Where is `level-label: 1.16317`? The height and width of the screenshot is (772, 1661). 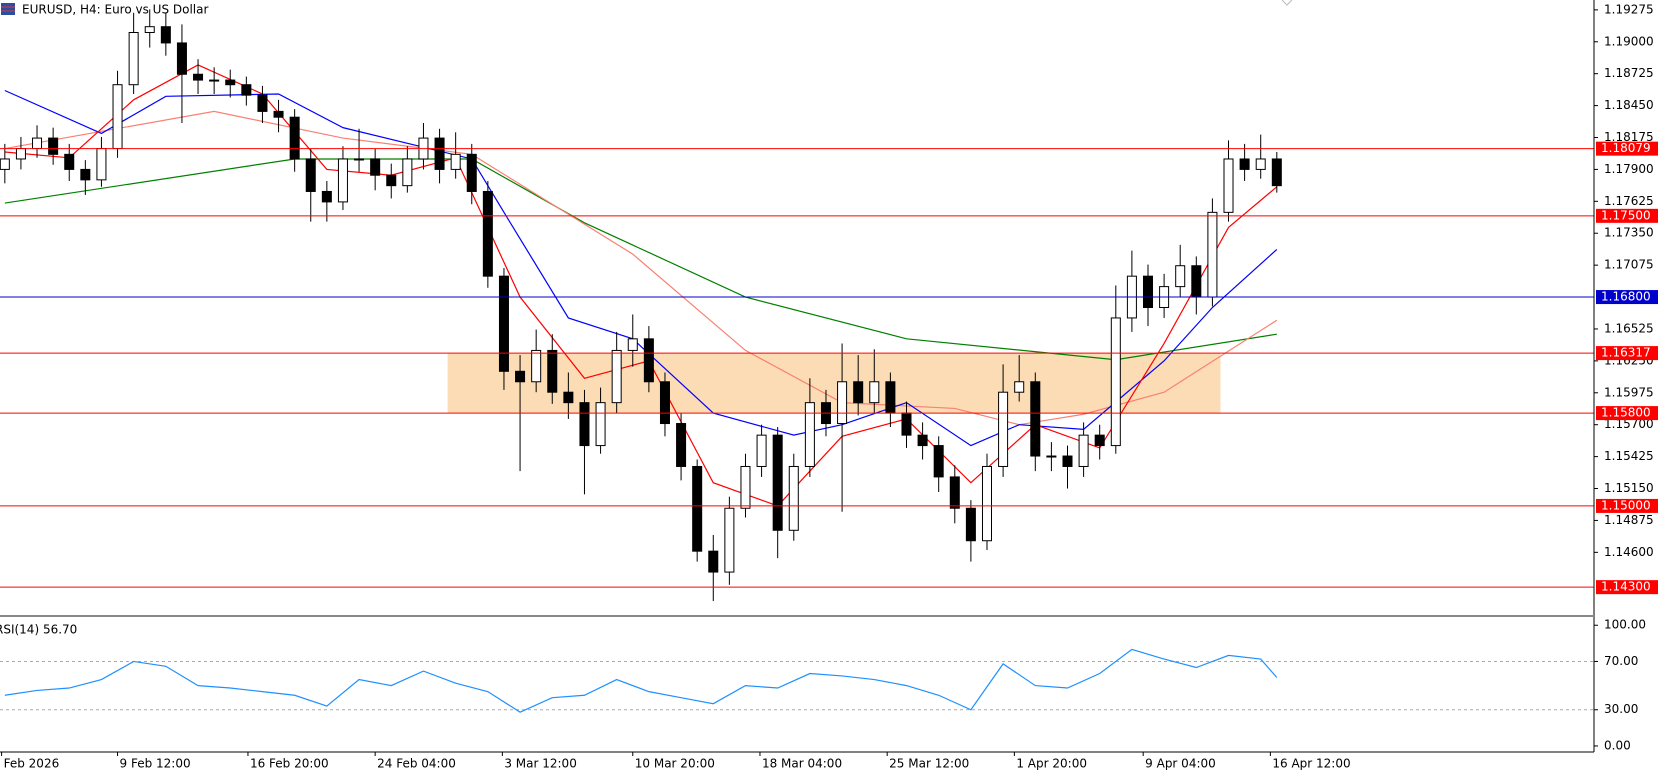 level-label: 1.16317 is located at coordinates (1626, 353).